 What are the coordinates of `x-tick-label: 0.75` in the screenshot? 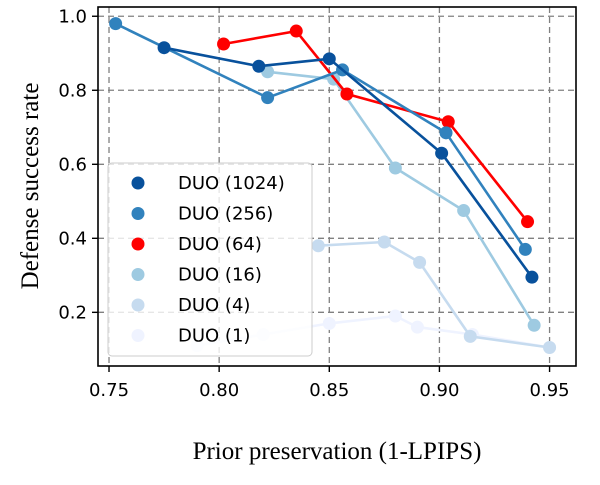 It's located at (109, 390).